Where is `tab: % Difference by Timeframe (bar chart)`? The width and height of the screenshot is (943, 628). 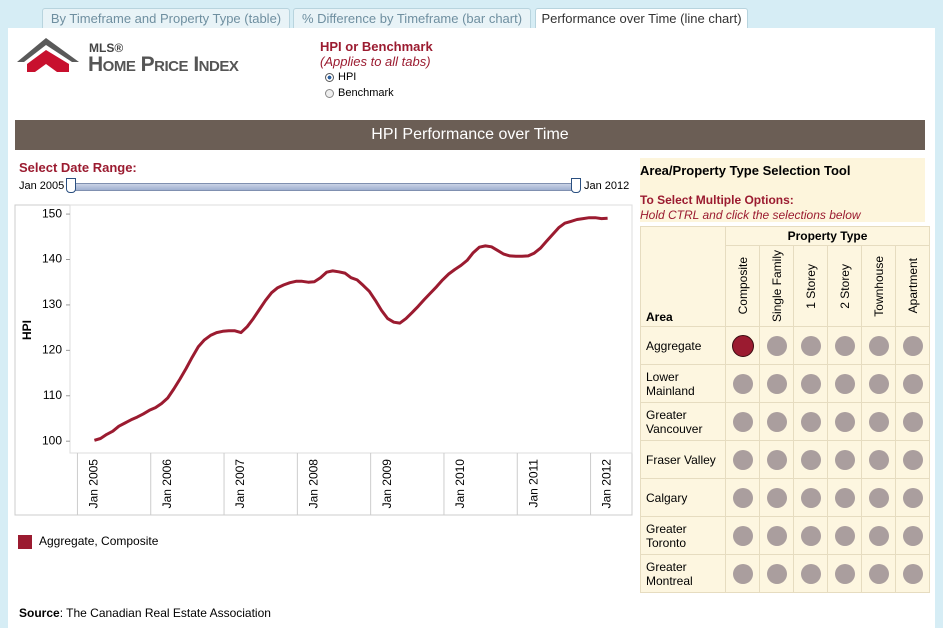
tab: % Difference by Timeframe (bar chart) is located at coordinates (412, 18).